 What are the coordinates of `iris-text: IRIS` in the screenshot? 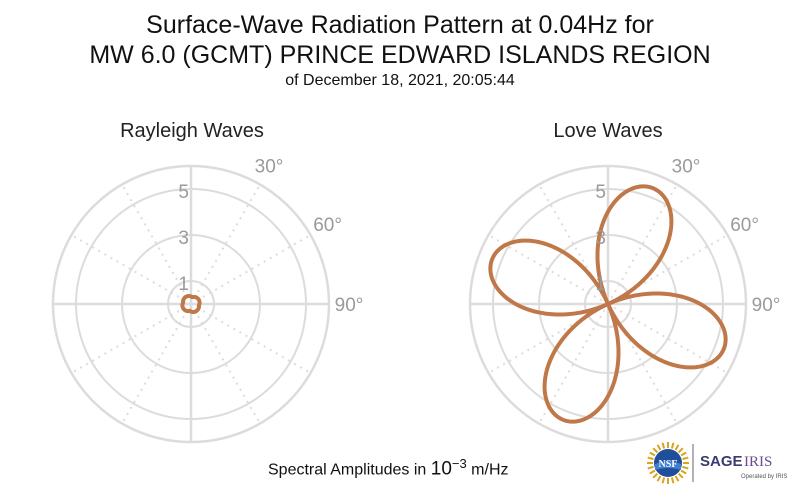 It's located at (758, 462).